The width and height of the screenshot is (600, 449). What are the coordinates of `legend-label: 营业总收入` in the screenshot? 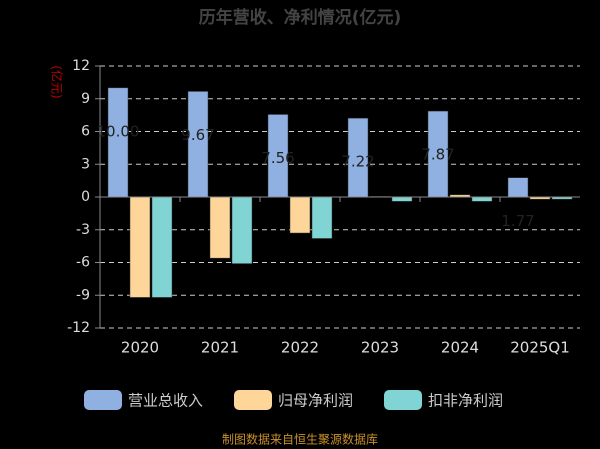 It's located at (165, 401).